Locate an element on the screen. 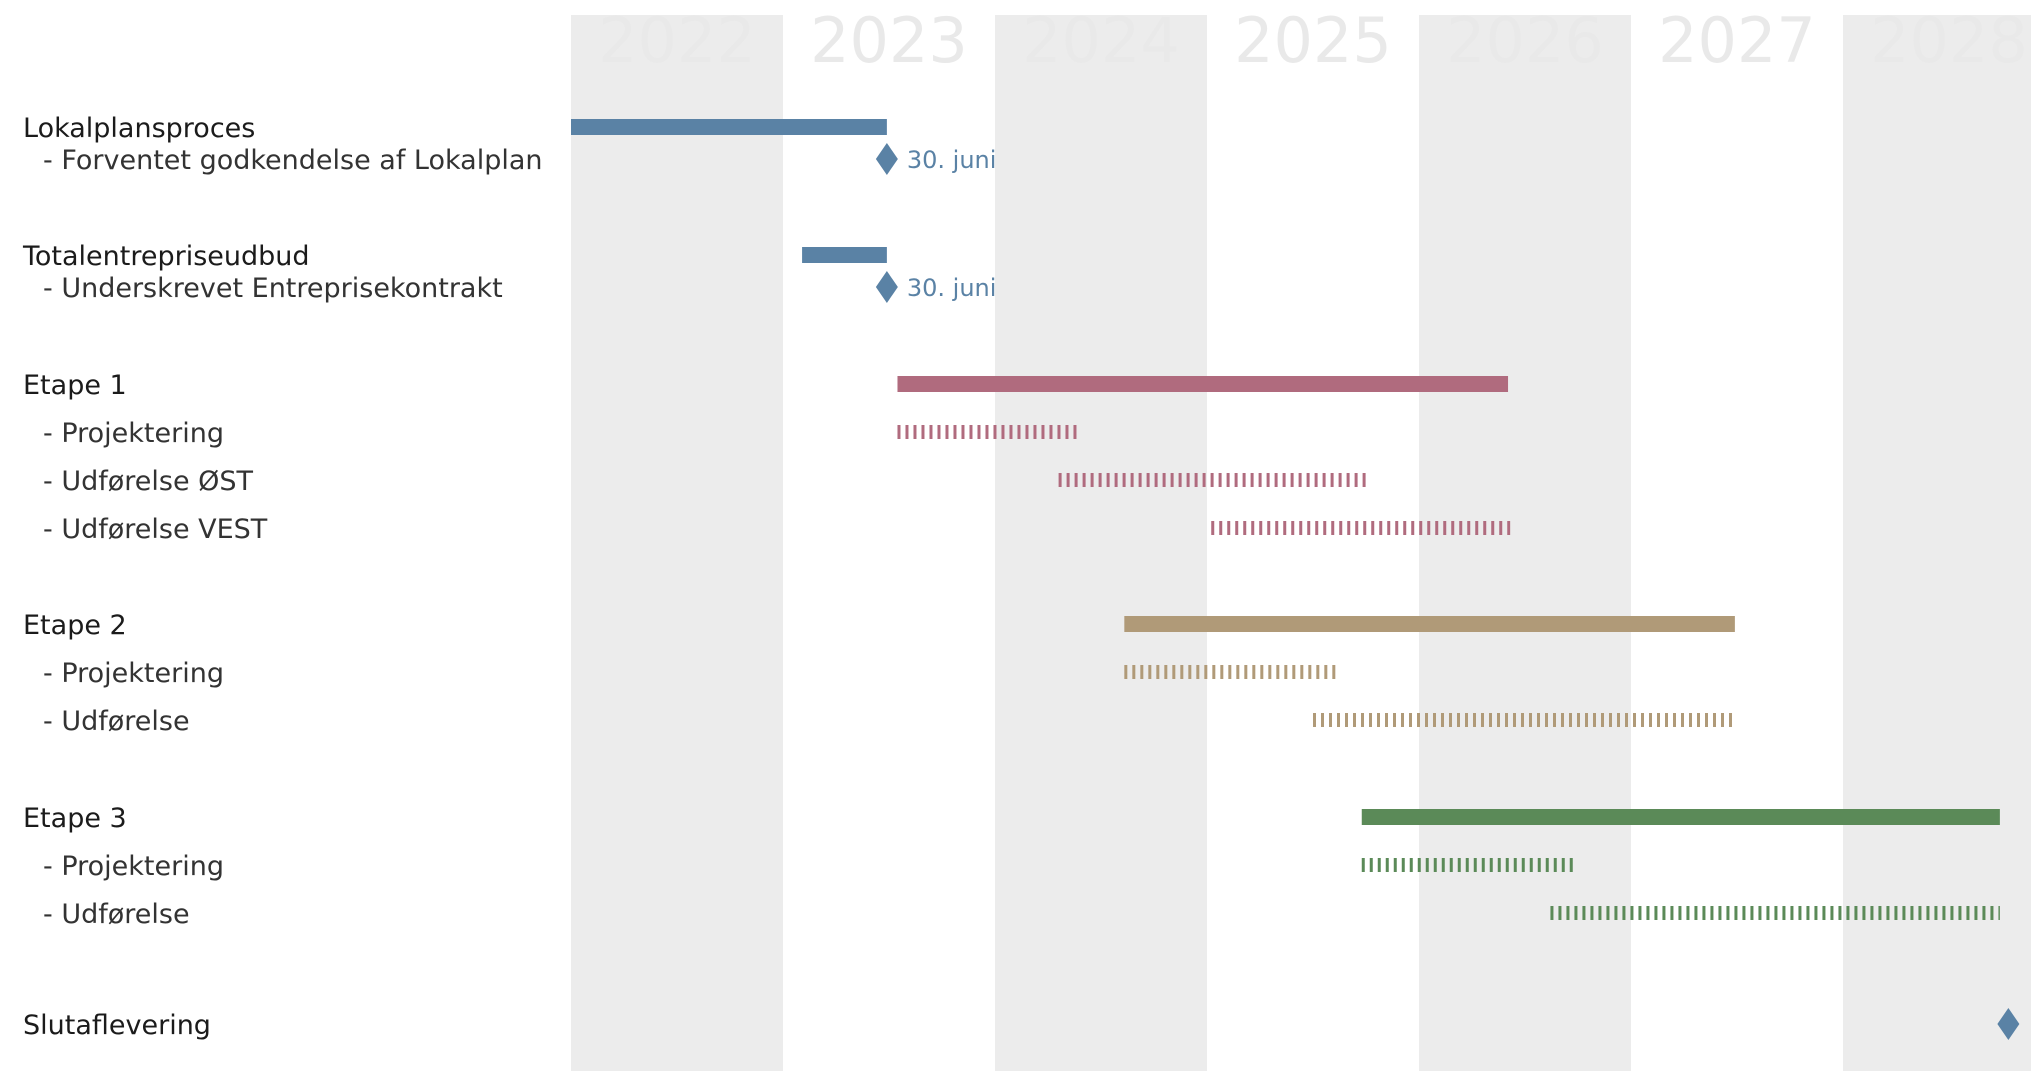 The image size is (2031, 1071). year-label-2024: 2024 is located at coordinates (1101, 40).